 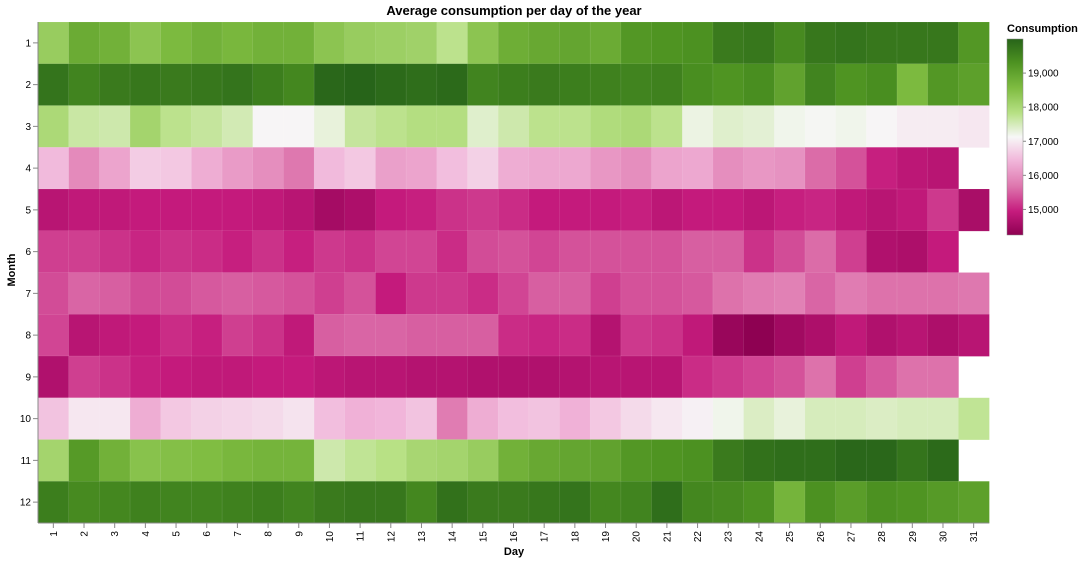 What do you see at coordinates (330, 537) in the screenshot?
I see `x-tick-label: 10` at bounding box center [330, 537].